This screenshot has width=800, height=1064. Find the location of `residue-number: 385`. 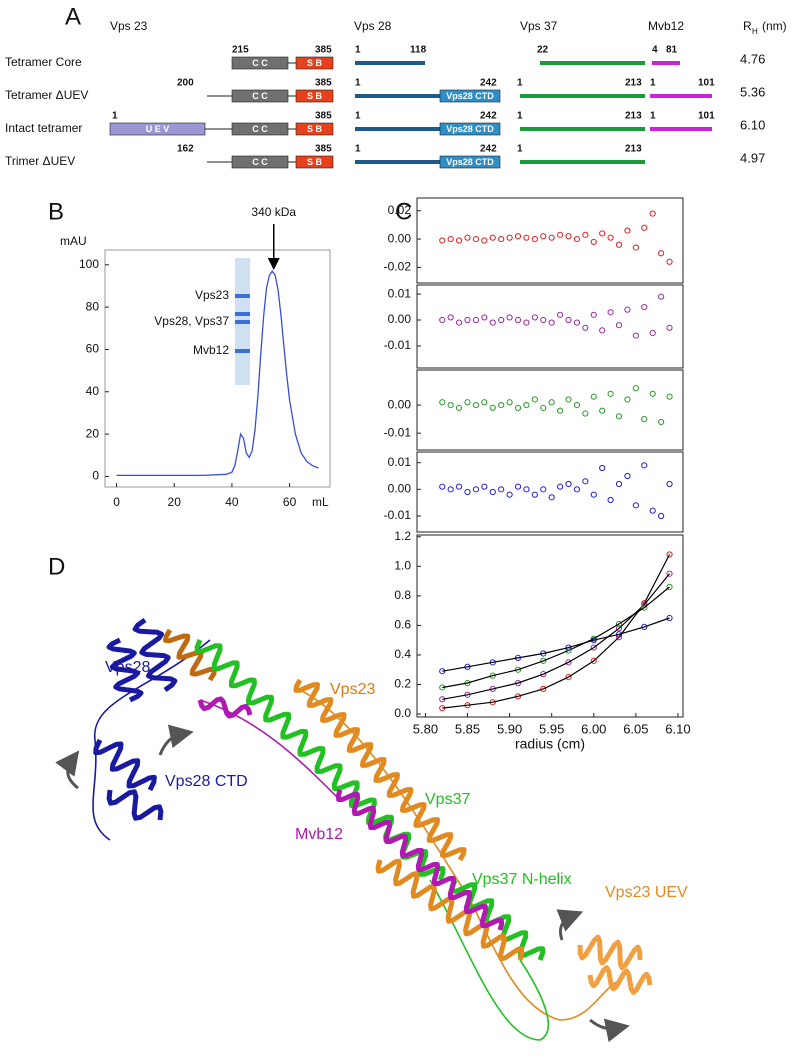

residue-number: 385 is located at coordinates (323, 116).